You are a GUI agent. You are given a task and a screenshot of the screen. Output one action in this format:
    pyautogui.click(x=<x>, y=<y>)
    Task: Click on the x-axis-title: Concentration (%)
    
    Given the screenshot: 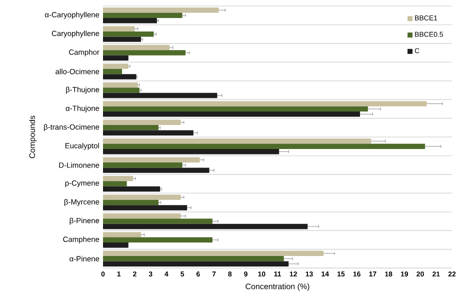 What is the action you would take?
    pyautogui.click(x=278, y=287)
    